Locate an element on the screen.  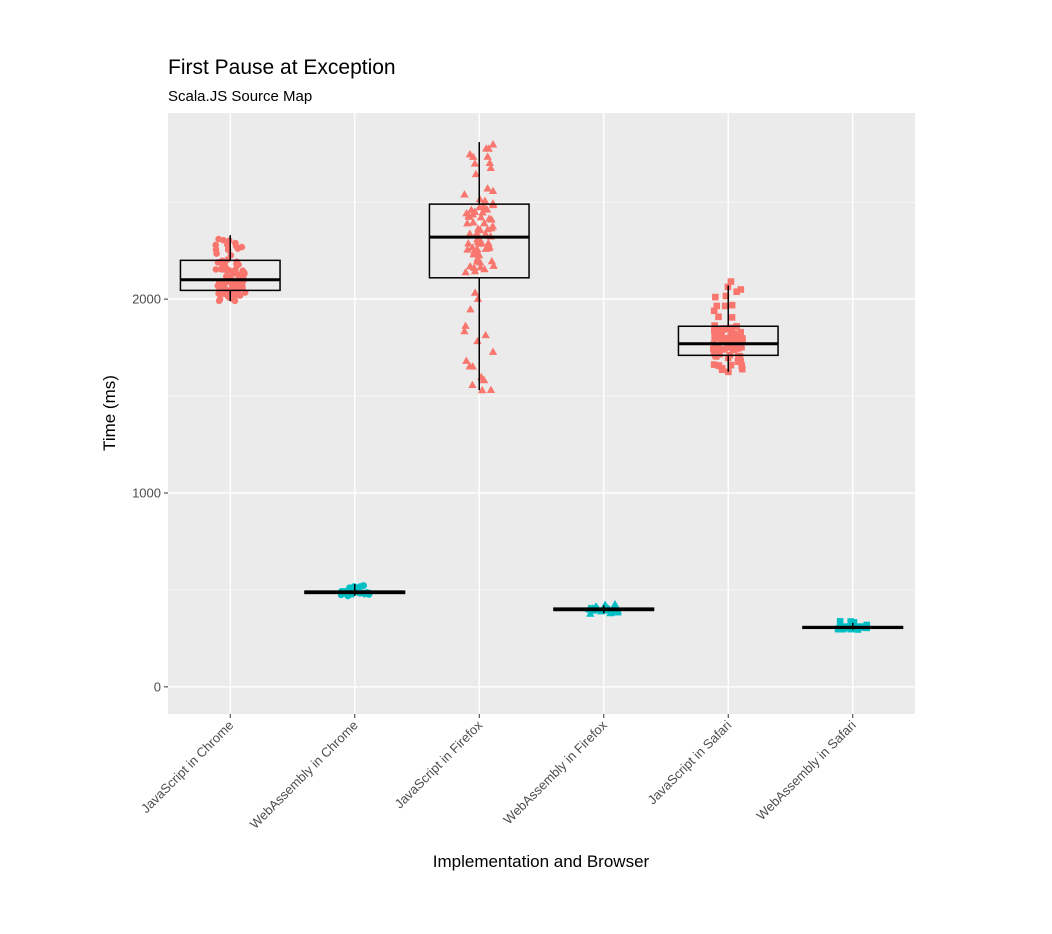
x-tick-label: WebAssembly in Firefox is located at coordinates (555, 772).